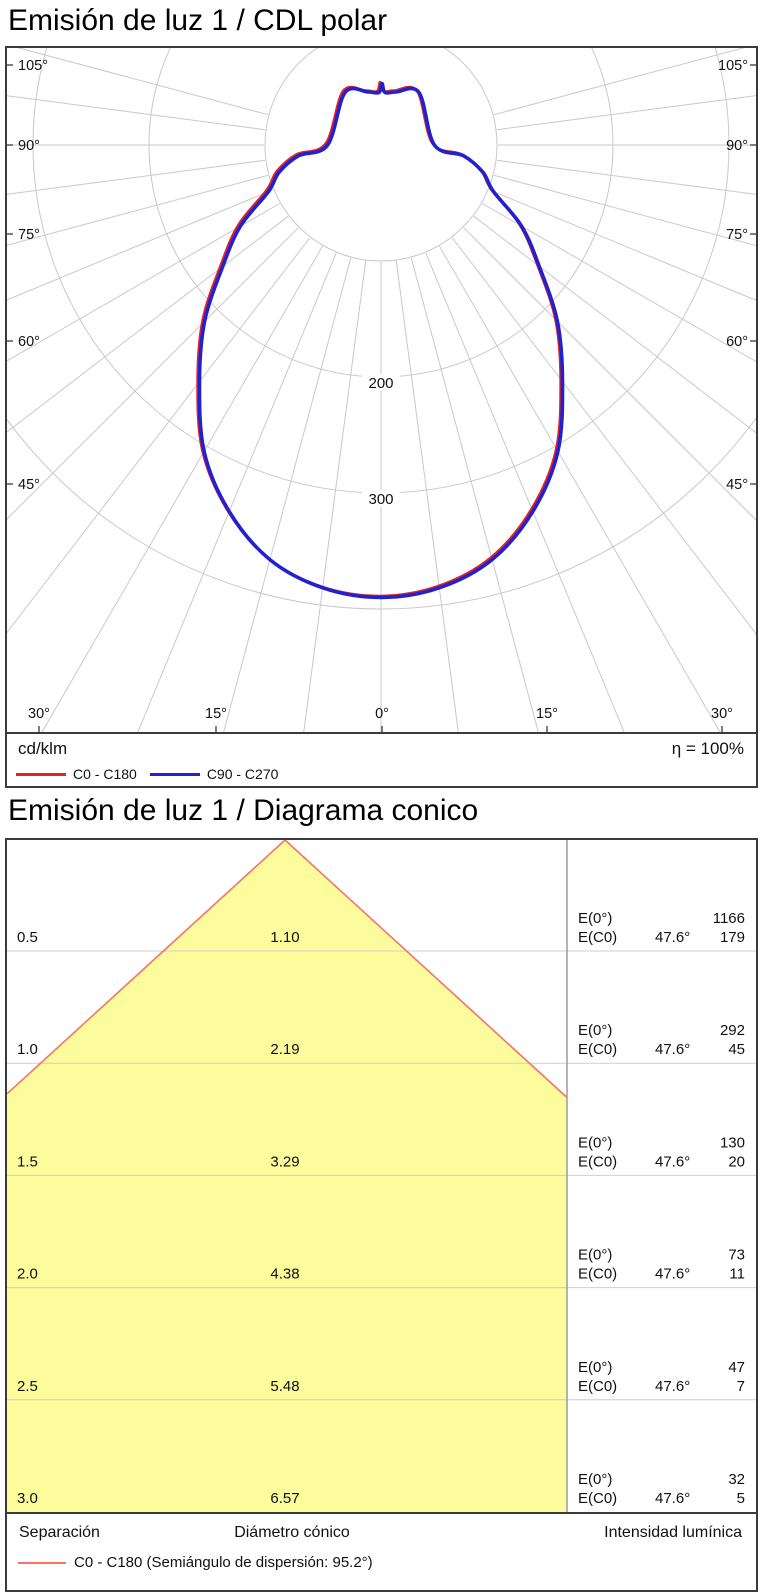  Describe the element at coordinates (284, 1274) in the screenshot. I see `diameter-value: 4.38` at that location.